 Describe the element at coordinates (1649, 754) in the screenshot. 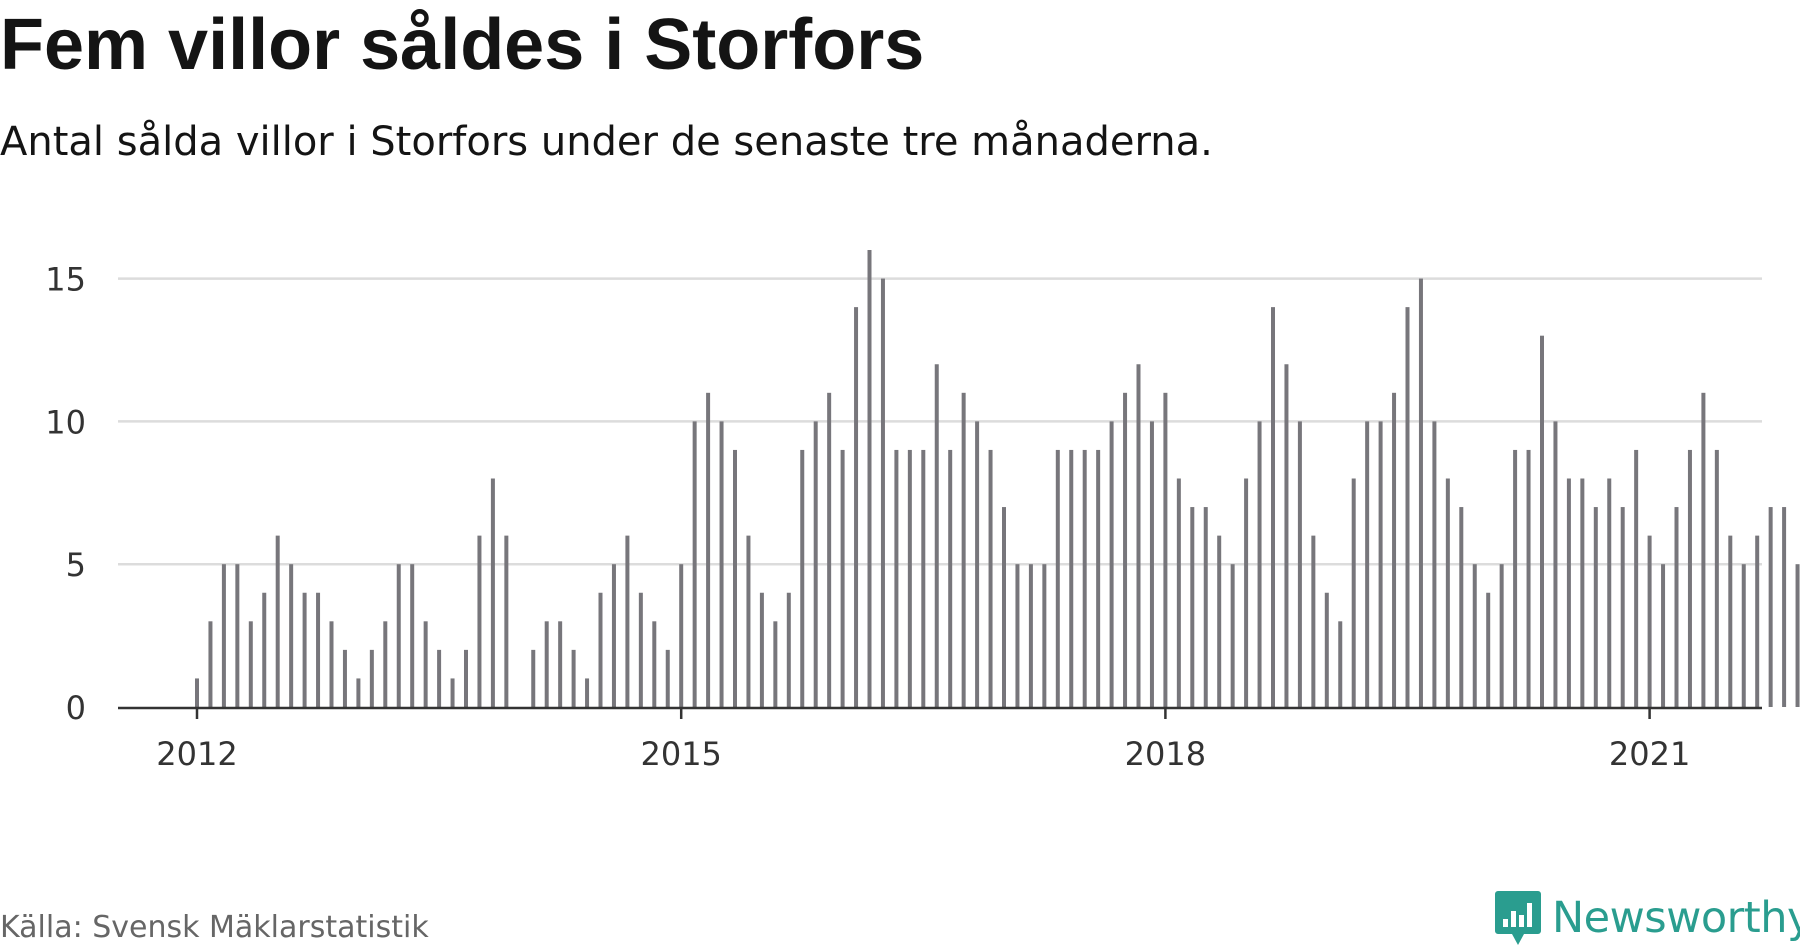

I see `x-tick-label: 2021` at that location.